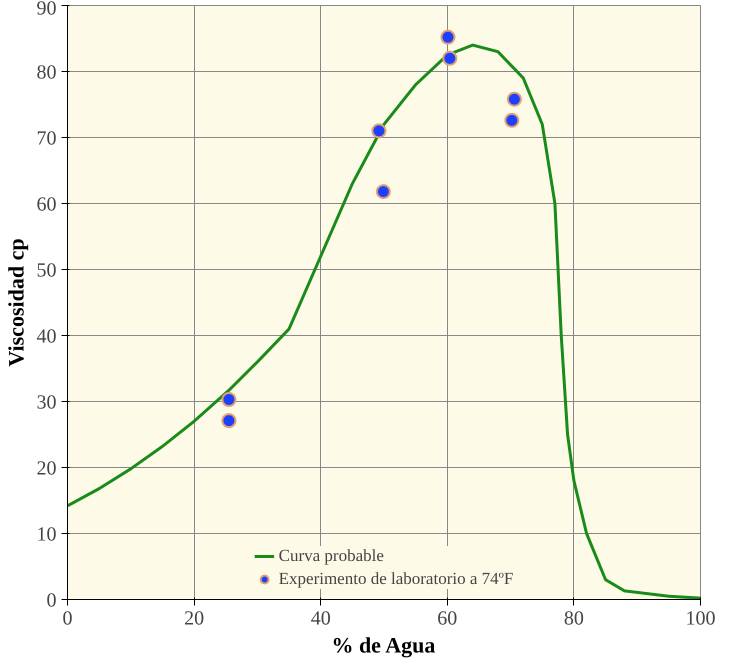  Describe the element at coordinates (46, 10) in the screenshot. I see `y-tick-label: 90` at that location.